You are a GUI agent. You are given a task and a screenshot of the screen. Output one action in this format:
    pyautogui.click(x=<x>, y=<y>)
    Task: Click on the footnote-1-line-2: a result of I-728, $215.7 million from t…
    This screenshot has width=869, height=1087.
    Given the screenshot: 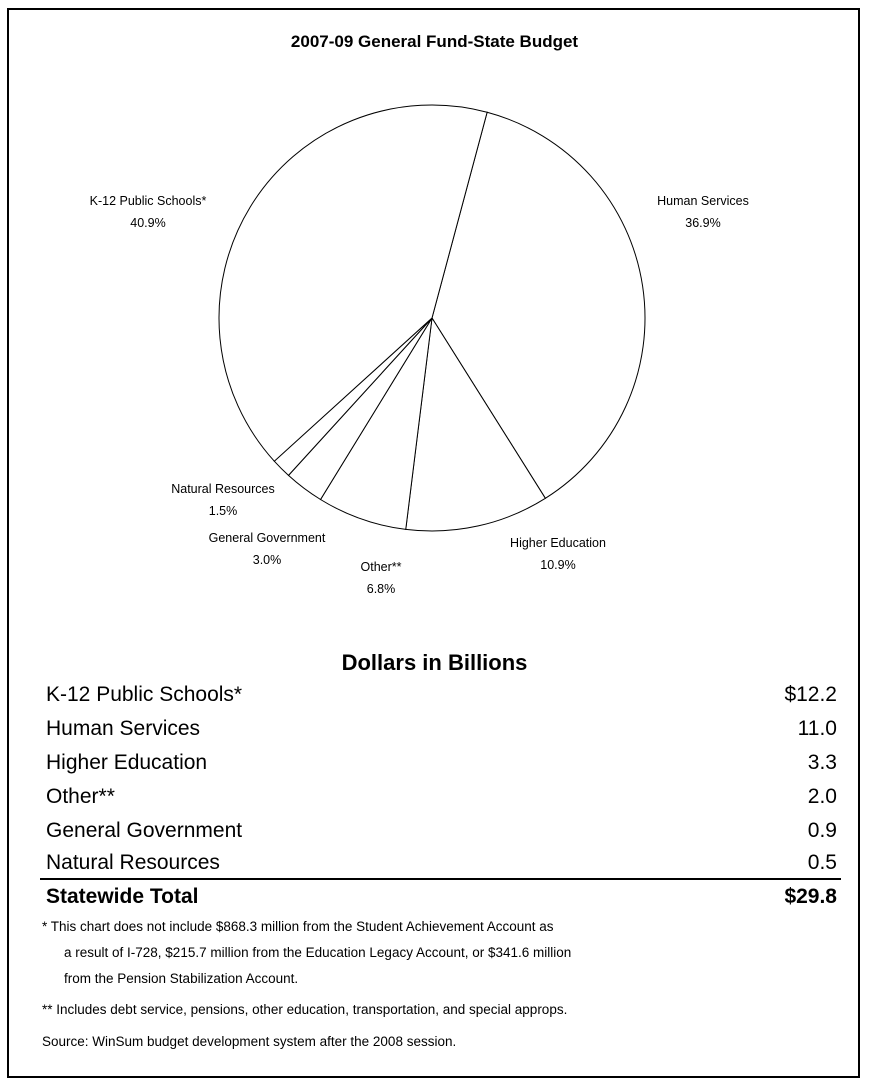 What is the action you would take?
    pyautogui.click(x=318, y=952)
    